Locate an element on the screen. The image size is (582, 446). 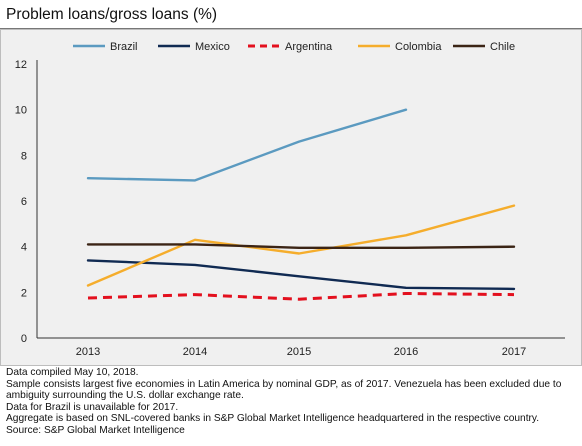
y-tick-label: 4 is located at coordinates (24, 248).